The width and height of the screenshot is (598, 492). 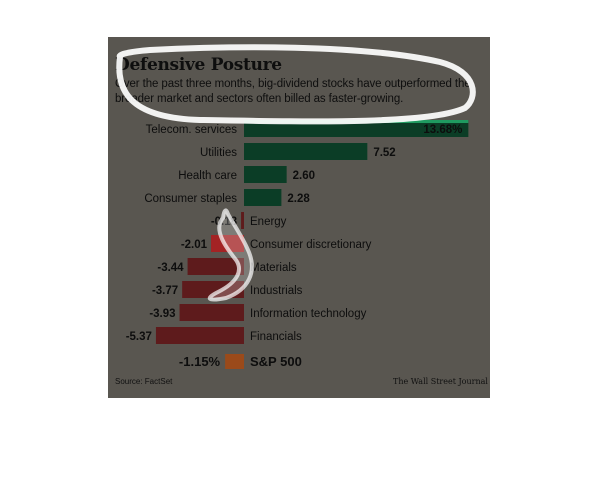 What do you see at coordinates (162, 314) in the screenshot?
I see `value-label: -3.93` at bounding box center [162, 314].